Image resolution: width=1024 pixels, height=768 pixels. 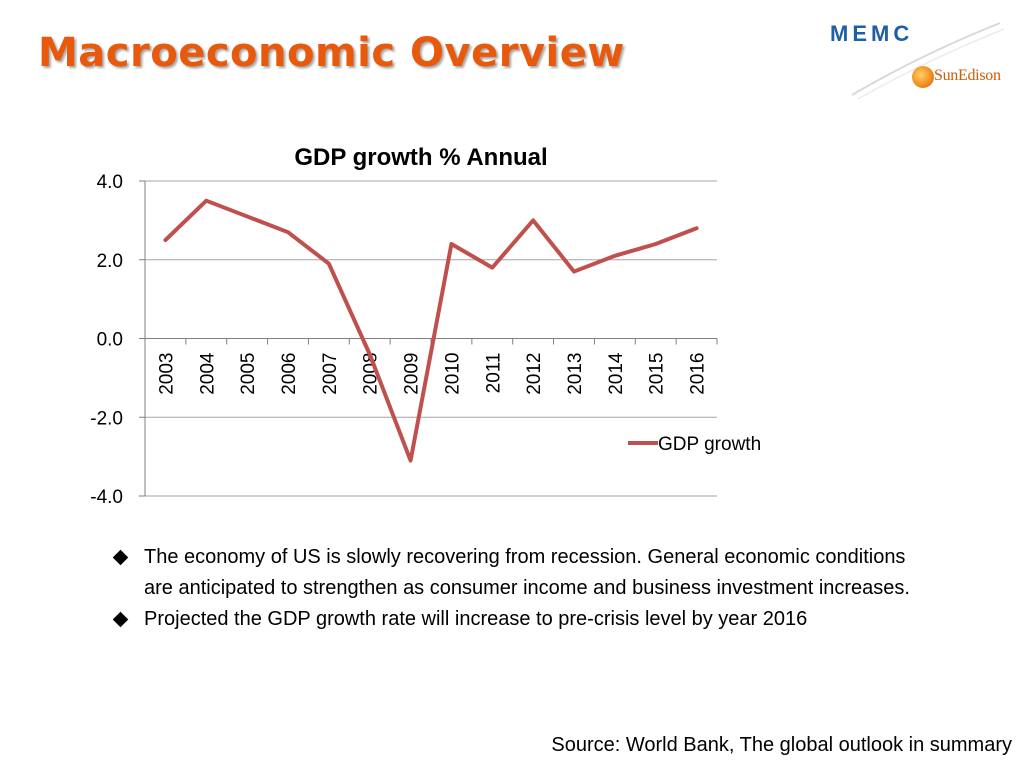 What do you see at coordinates (207, 373) in the screenshot?
I see `x-tick-label: 2004` at bounding box center [207, 373].